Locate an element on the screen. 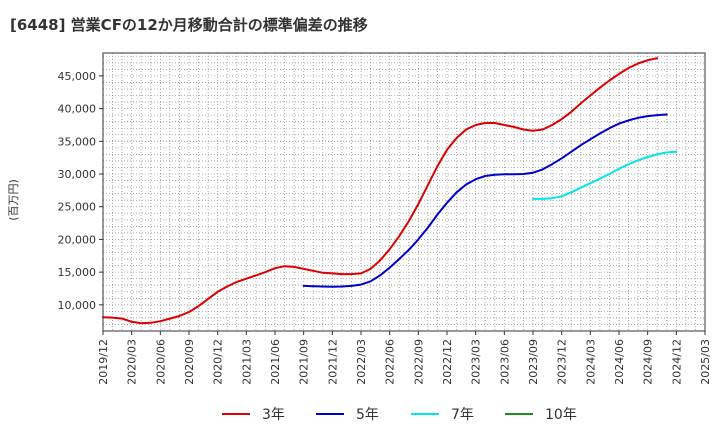  y-tick-label: 30,000 is located at coordinates (77, 174).